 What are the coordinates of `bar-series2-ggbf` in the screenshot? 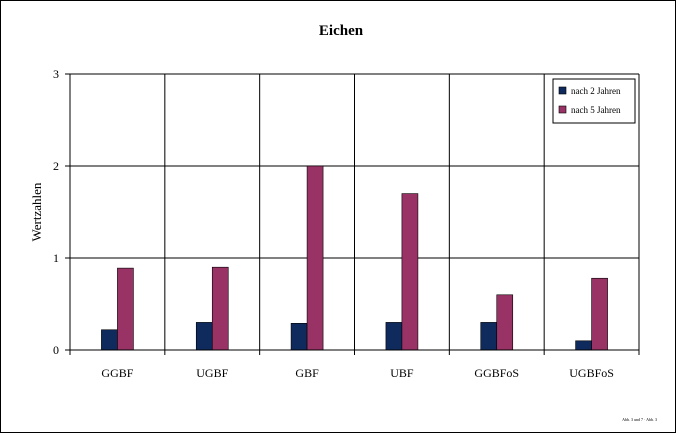 It's located at (125, 309).